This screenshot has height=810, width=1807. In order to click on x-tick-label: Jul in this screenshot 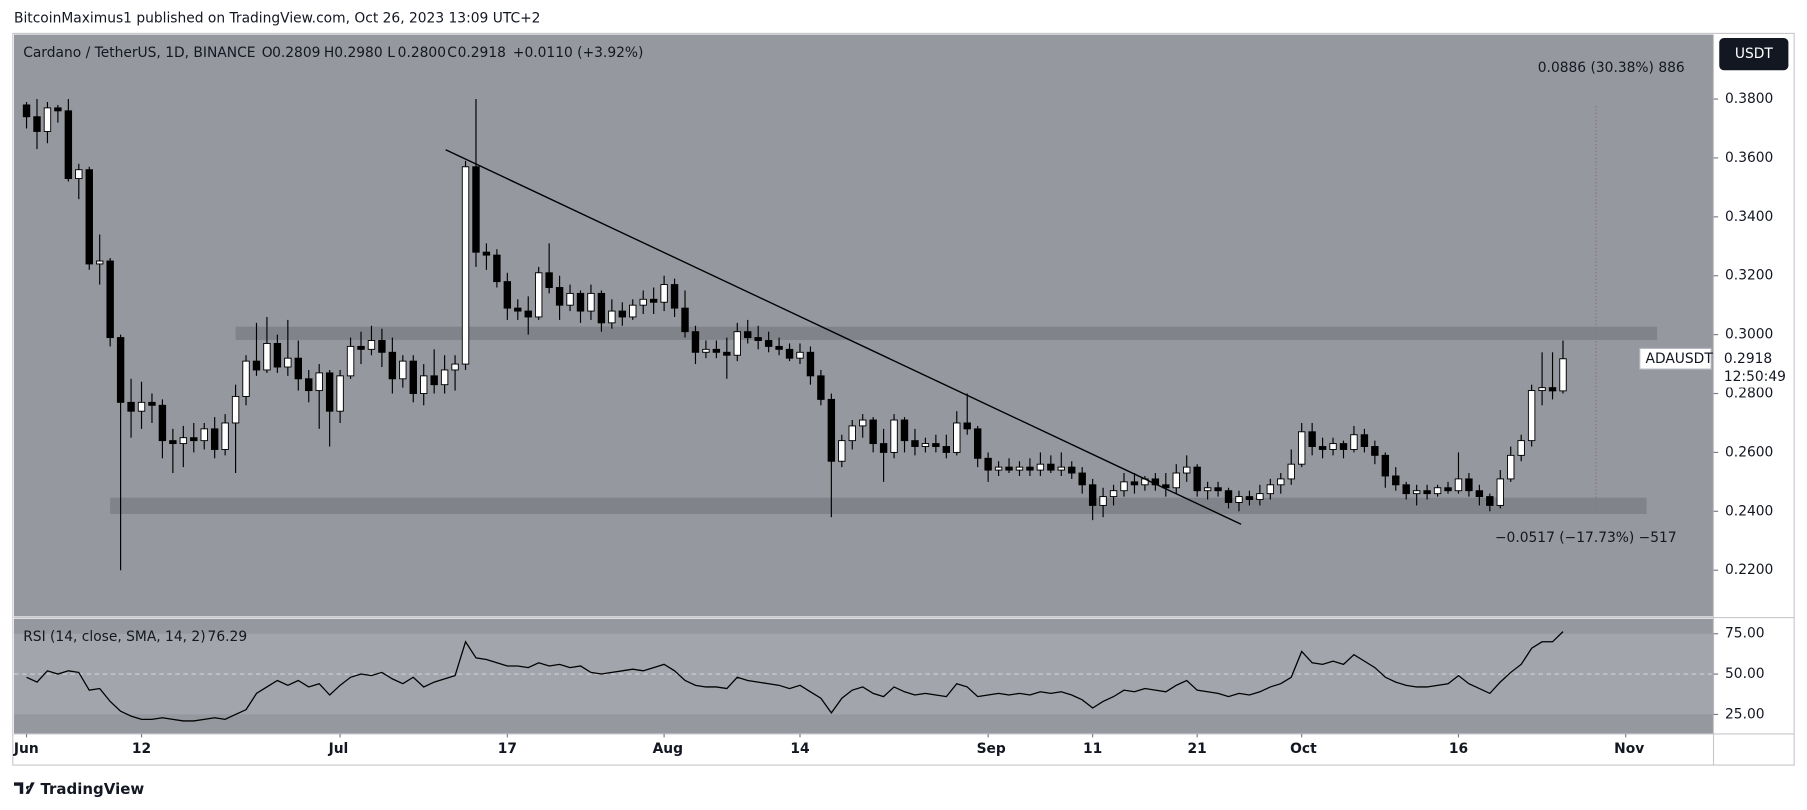, I will do `click(338, 749)`.